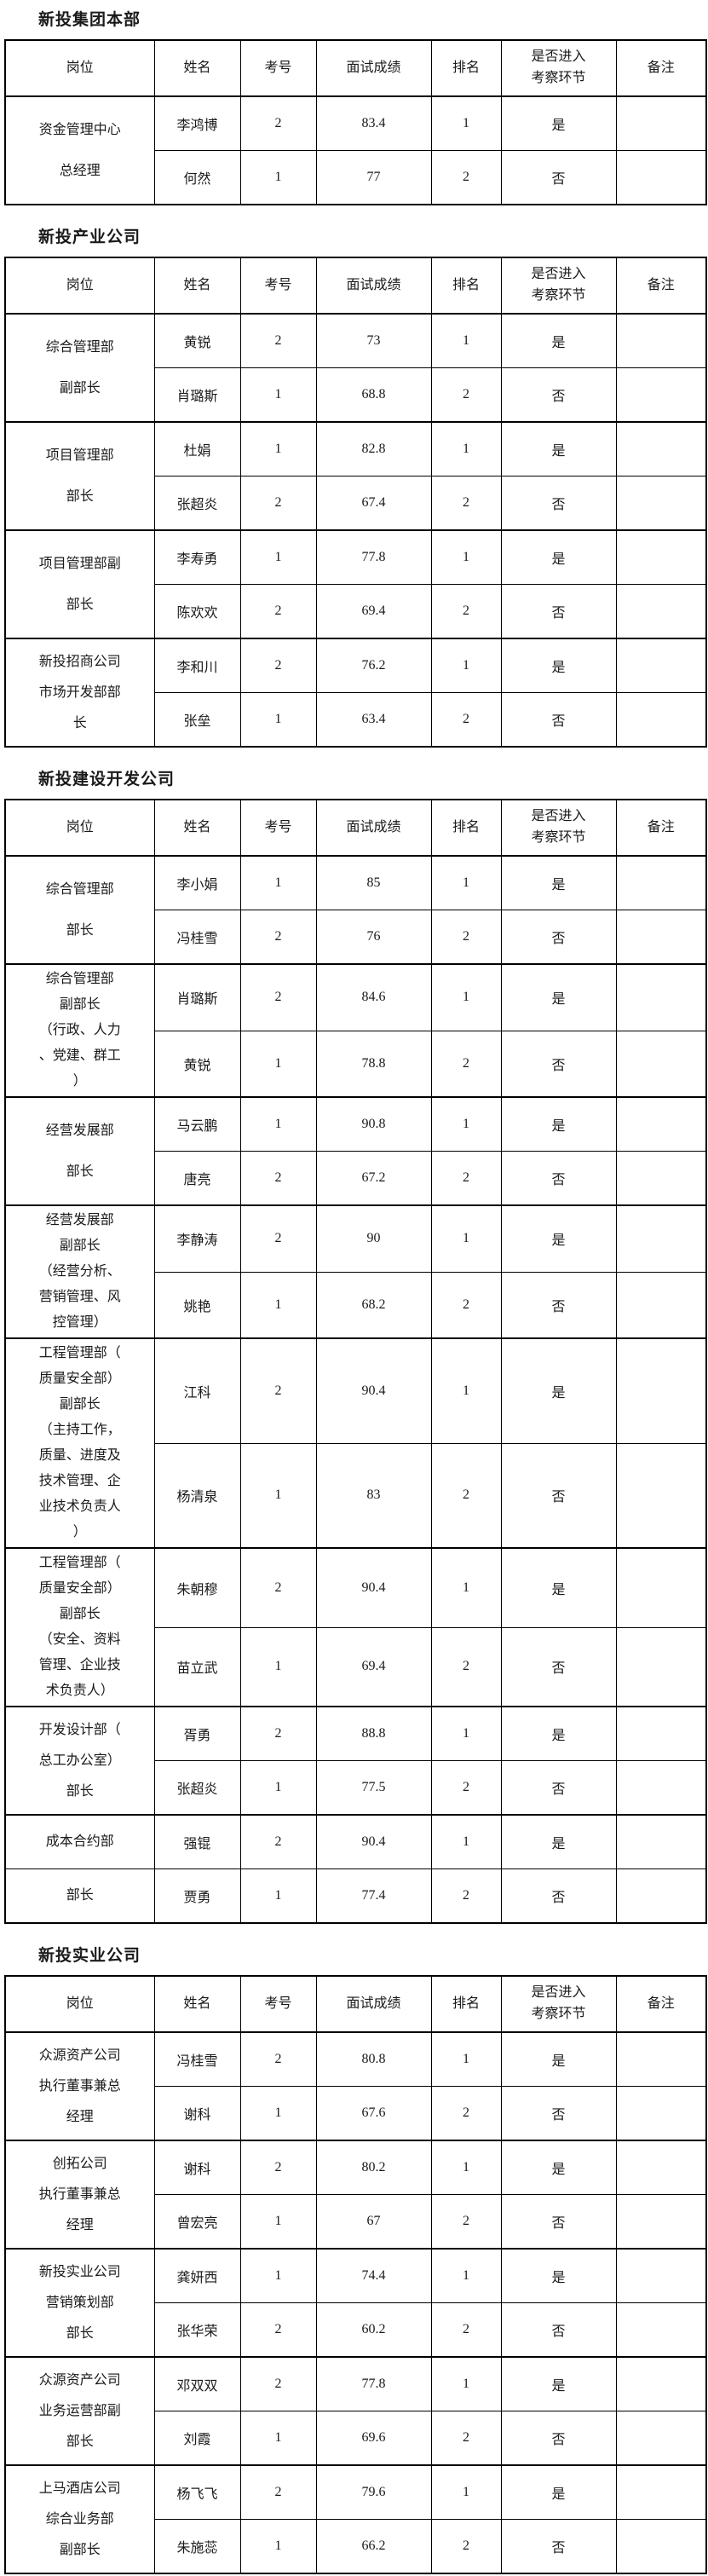 This screenshot has height=2576, width=708. I want to click on position-line: 经理, so click(80, 2224).